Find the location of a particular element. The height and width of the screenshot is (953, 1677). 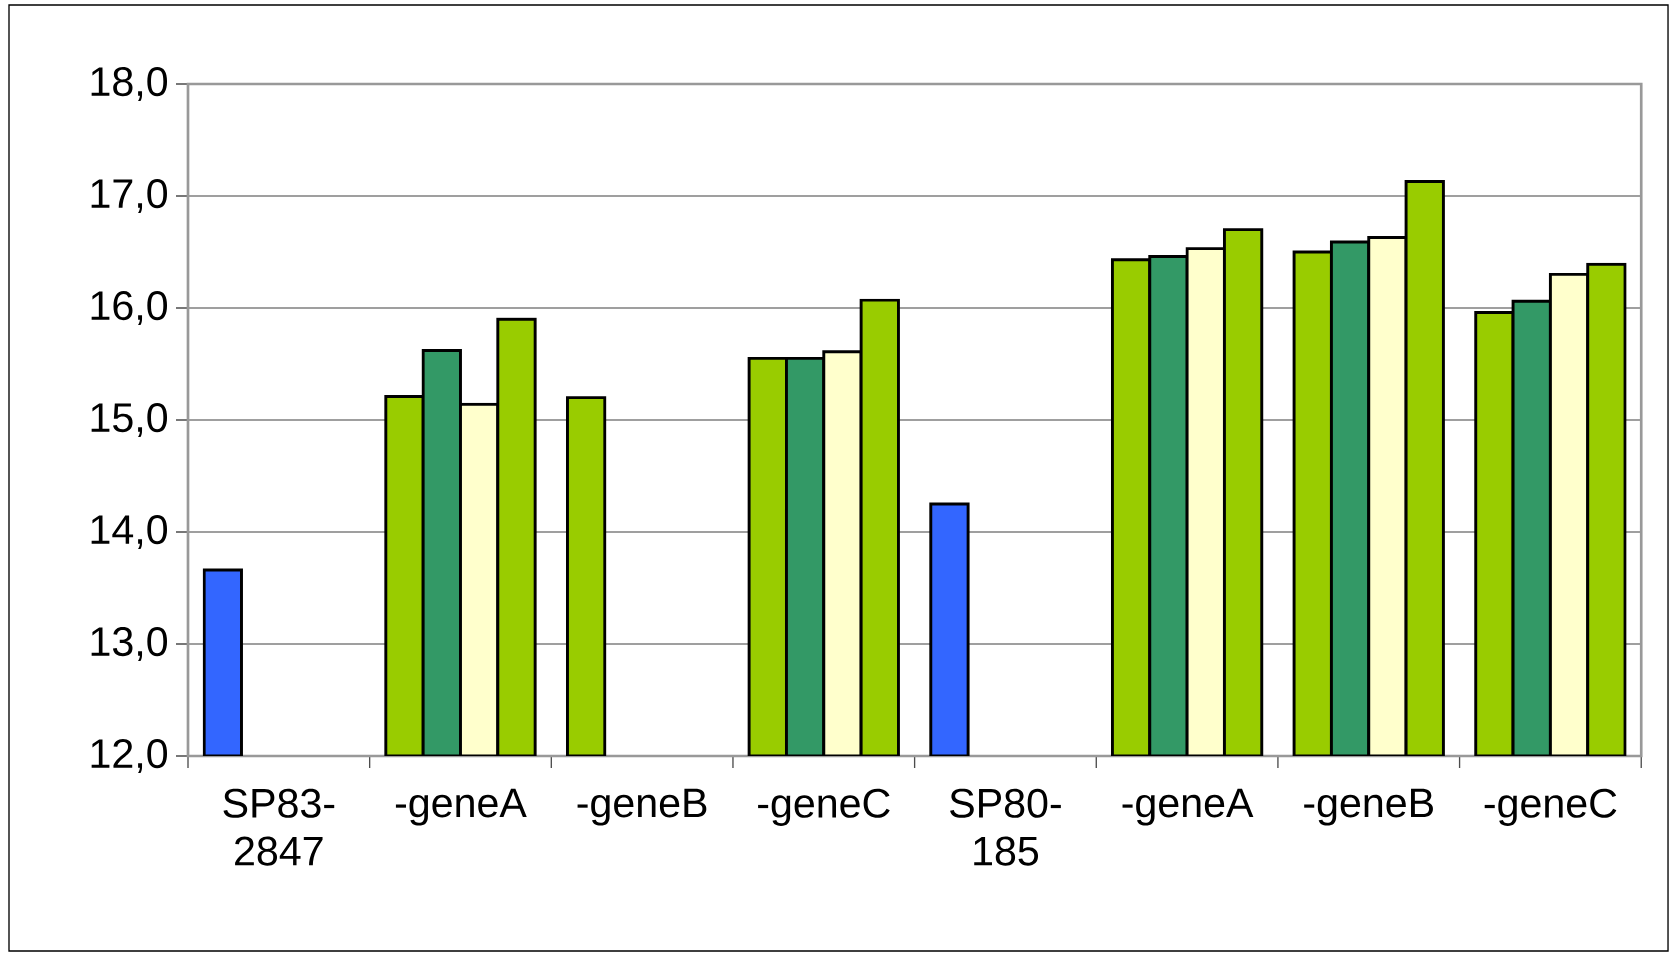

x-tick-label: SP83-2847 is located at coordinates (279, 827).